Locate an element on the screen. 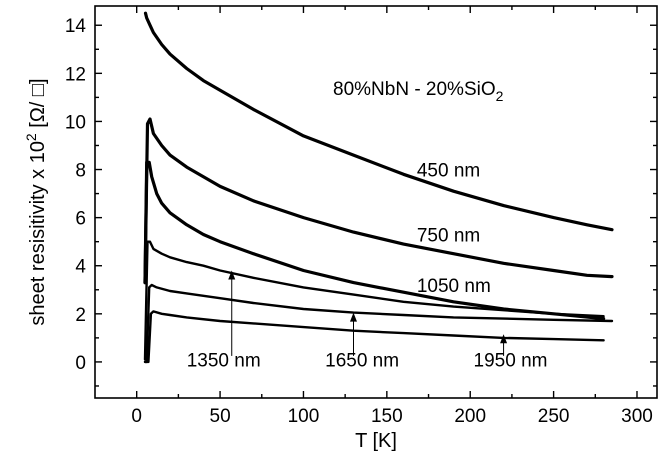 Image resolution: width=663 pixels, height=459 pixels. composition-label: 80%NbN - 20%SiO2 is located at coordinates (418, 91).